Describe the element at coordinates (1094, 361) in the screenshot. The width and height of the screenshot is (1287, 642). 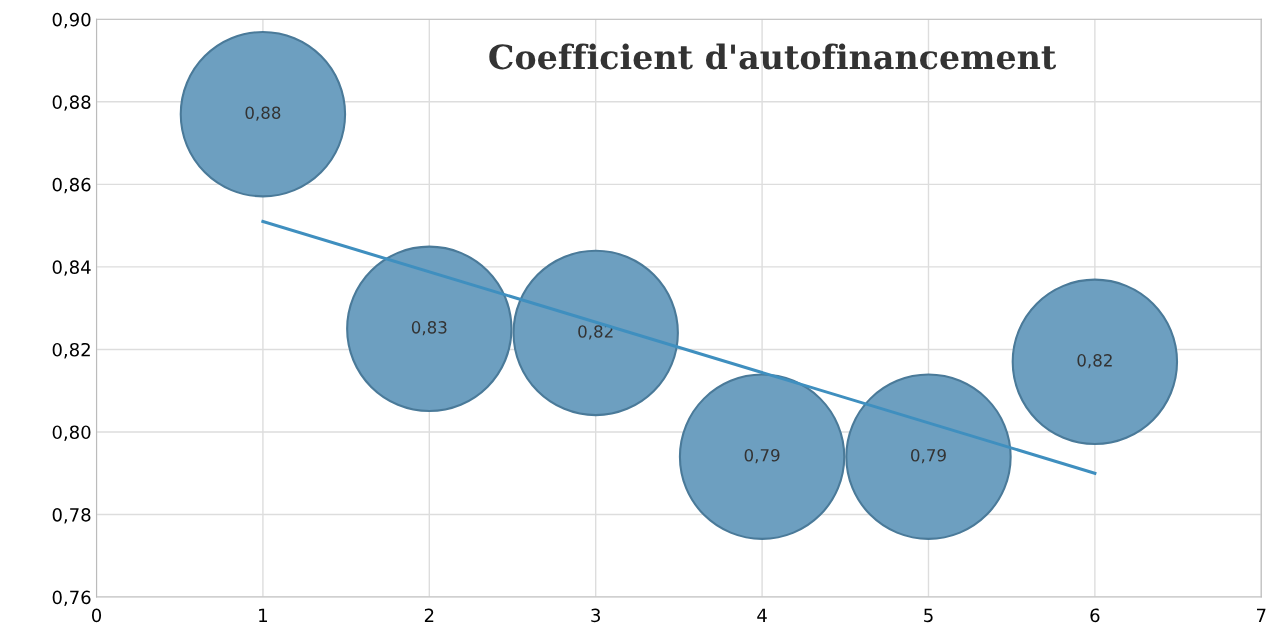
I see `data-label: 0,82` at that location.